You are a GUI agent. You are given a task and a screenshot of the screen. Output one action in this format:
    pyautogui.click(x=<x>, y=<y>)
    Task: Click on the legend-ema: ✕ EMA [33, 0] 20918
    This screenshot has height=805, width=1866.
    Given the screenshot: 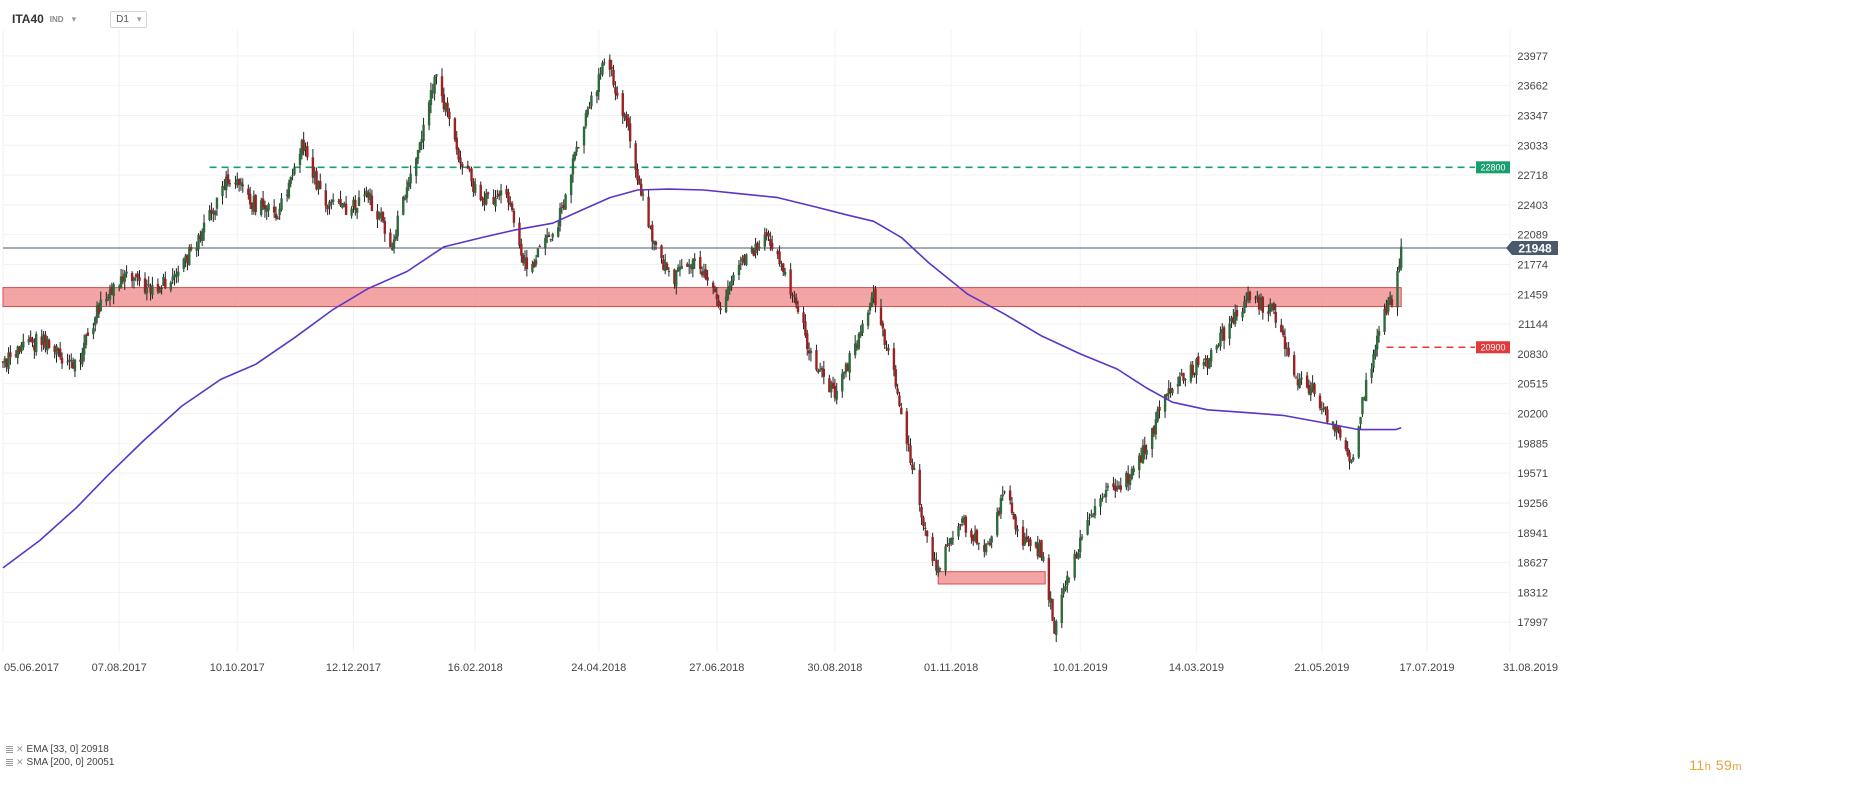 What is the action you would take?
    pyautogui.click(x=60, y=749)
    